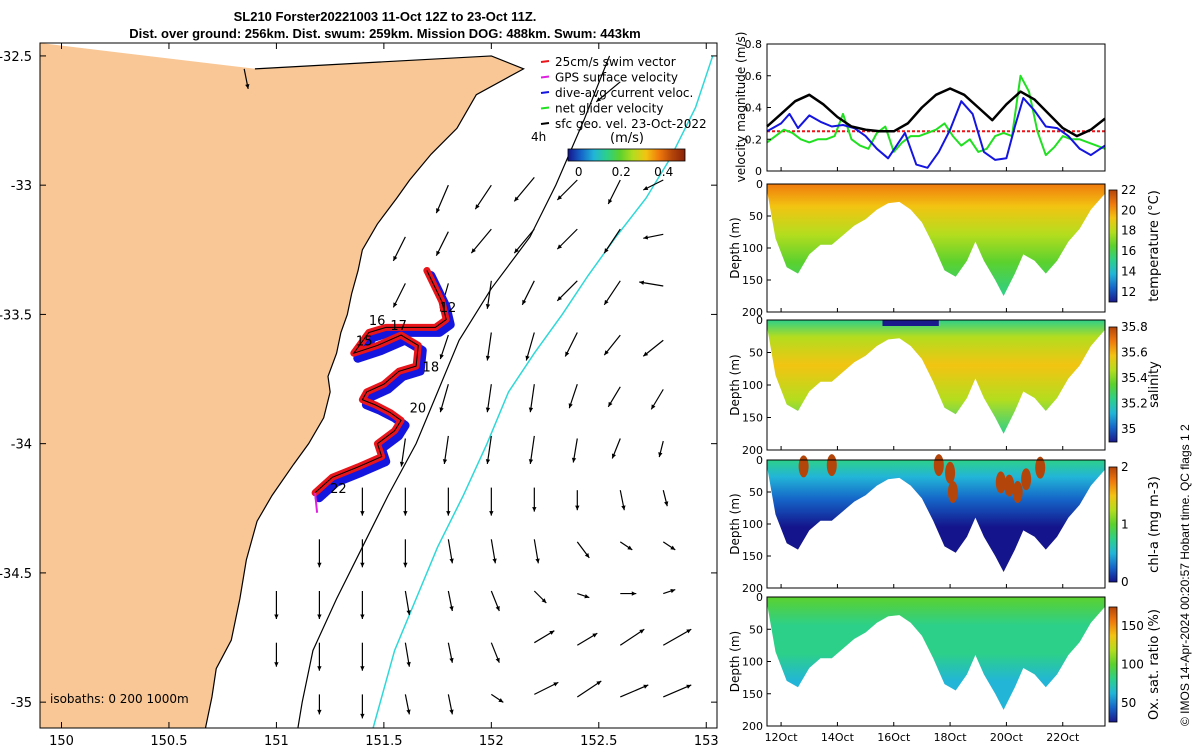  I want to click on colorbar-tick-label: 50, so click(1128, 703).